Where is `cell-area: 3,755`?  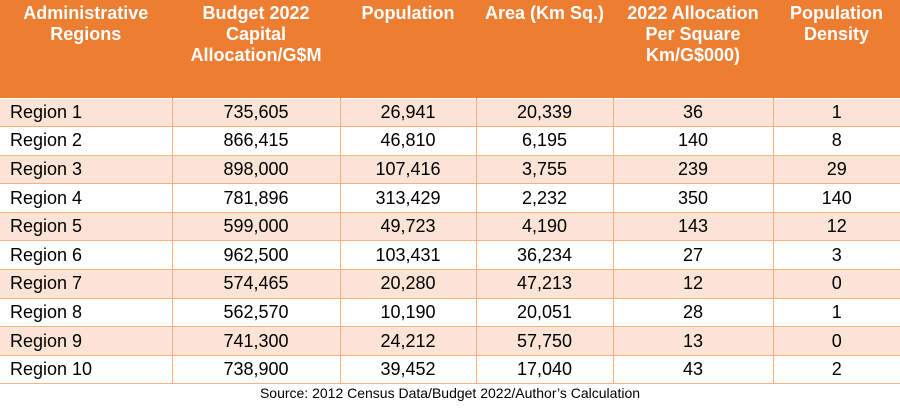
cell-area: 3,755 is located at coordinates (545, 169).